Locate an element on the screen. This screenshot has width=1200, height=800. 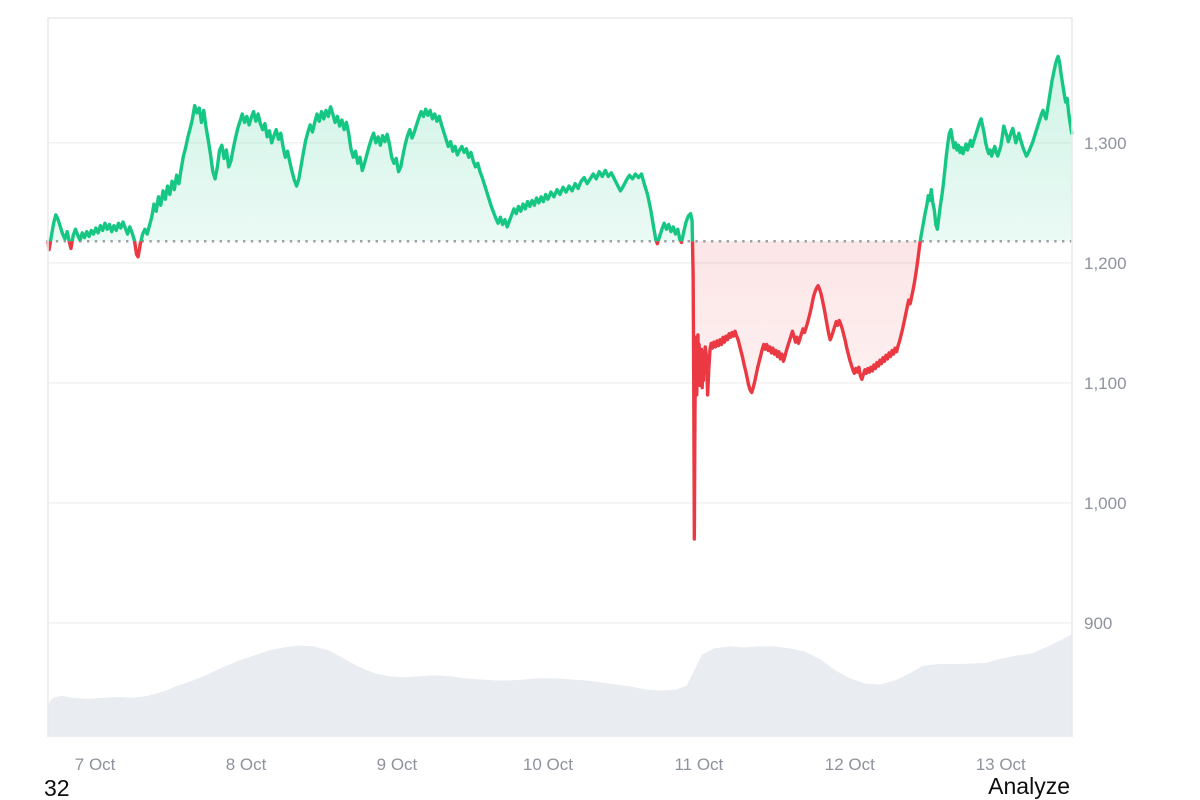
volume-area is located at coordinates (560, 685).